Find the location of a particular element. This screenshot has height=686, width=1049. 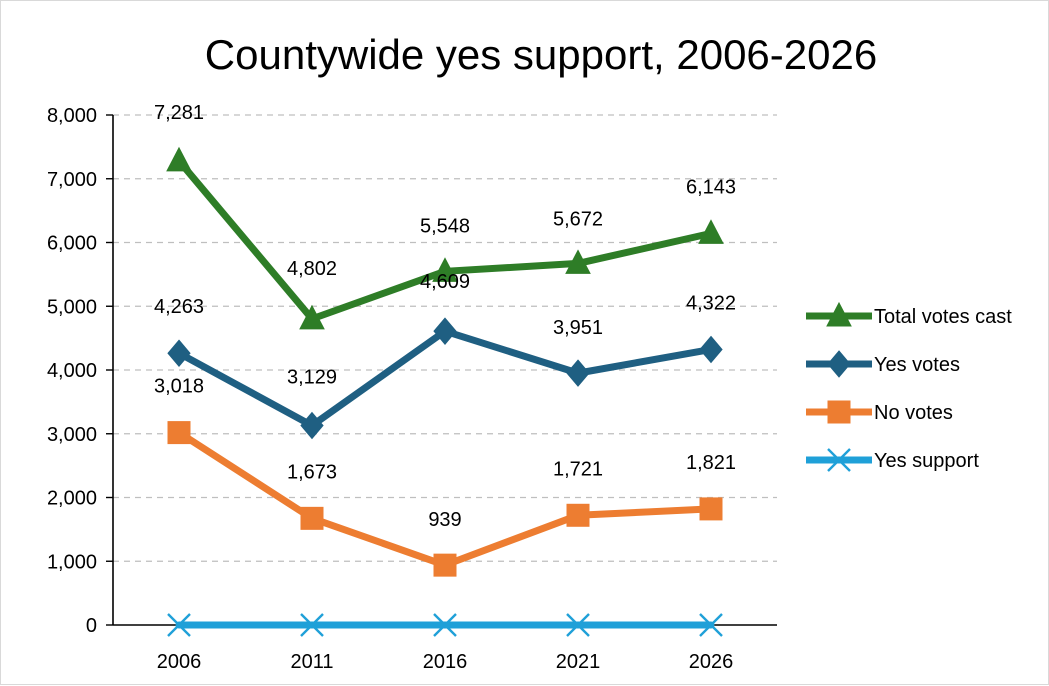

legend-marker-yes-support-stroke-b is located at coordinates (839, 460).